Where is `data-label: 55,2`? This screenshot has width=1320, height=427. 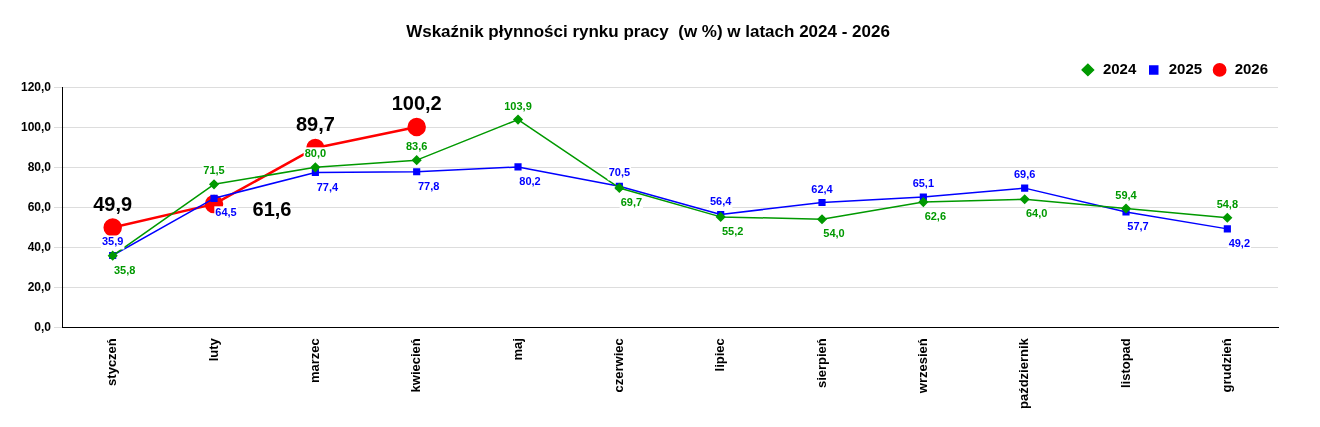 data-label: 55,2 is located at coordinates (732, 230).